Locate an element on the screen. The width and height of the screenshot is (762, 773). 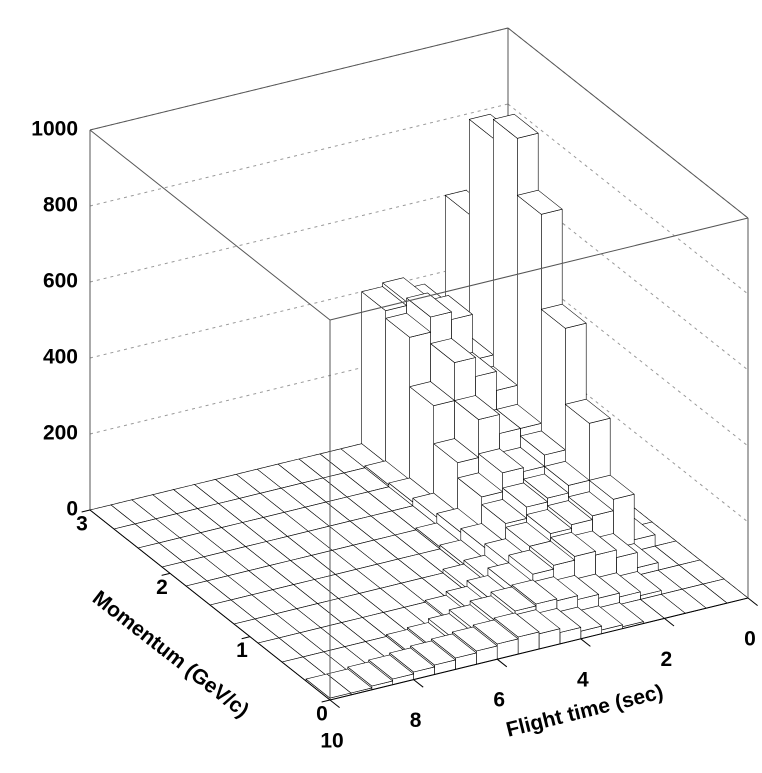
z-tick-label: 600 is located at coordinates (60, 281).